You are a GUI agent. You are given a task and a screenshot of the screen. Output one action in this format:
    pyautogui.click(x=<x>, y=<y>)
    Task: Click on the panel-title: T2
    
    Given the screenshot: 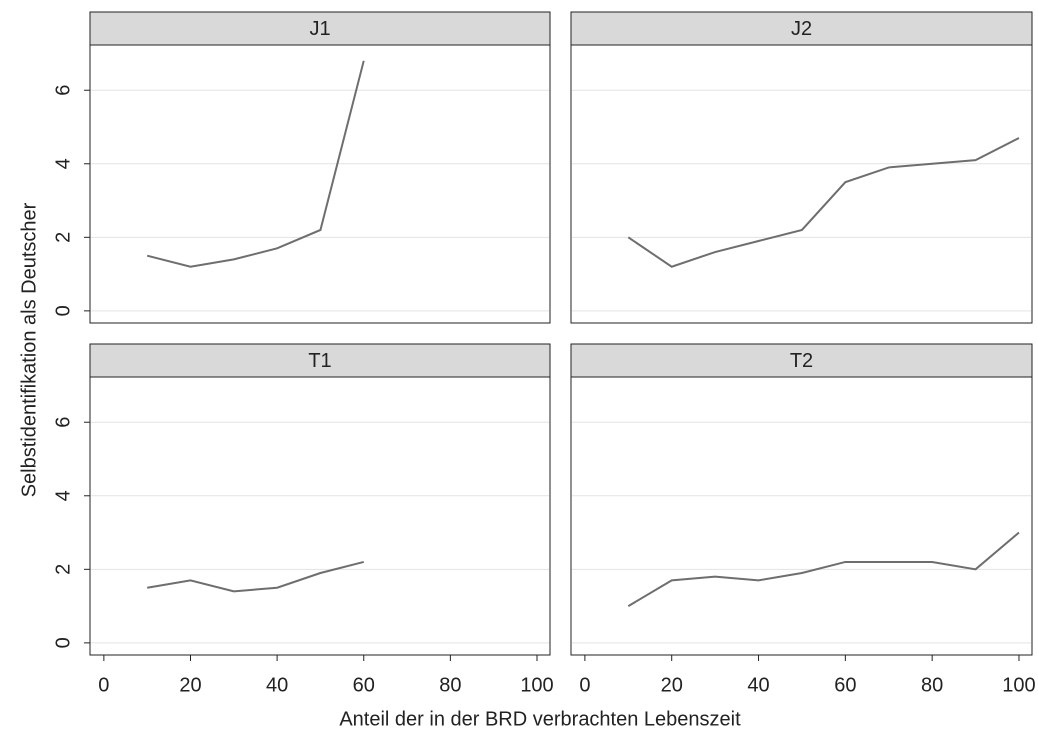 What is the action you would take?
    pyautogui.click(x=801, y=361)
    